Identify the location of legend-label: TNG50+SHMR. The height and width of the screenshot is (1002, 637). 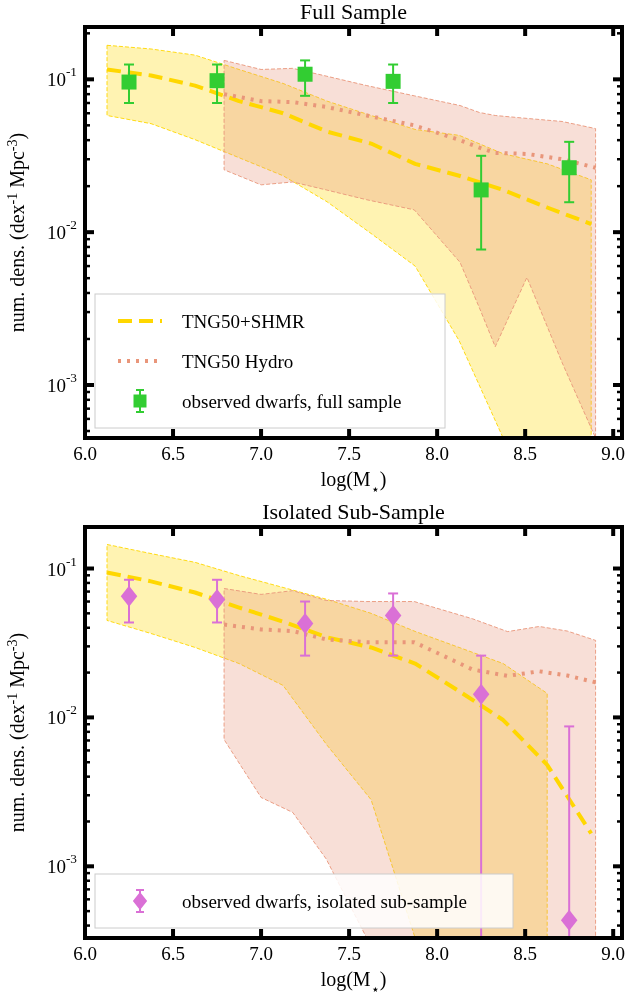
(243, 321).